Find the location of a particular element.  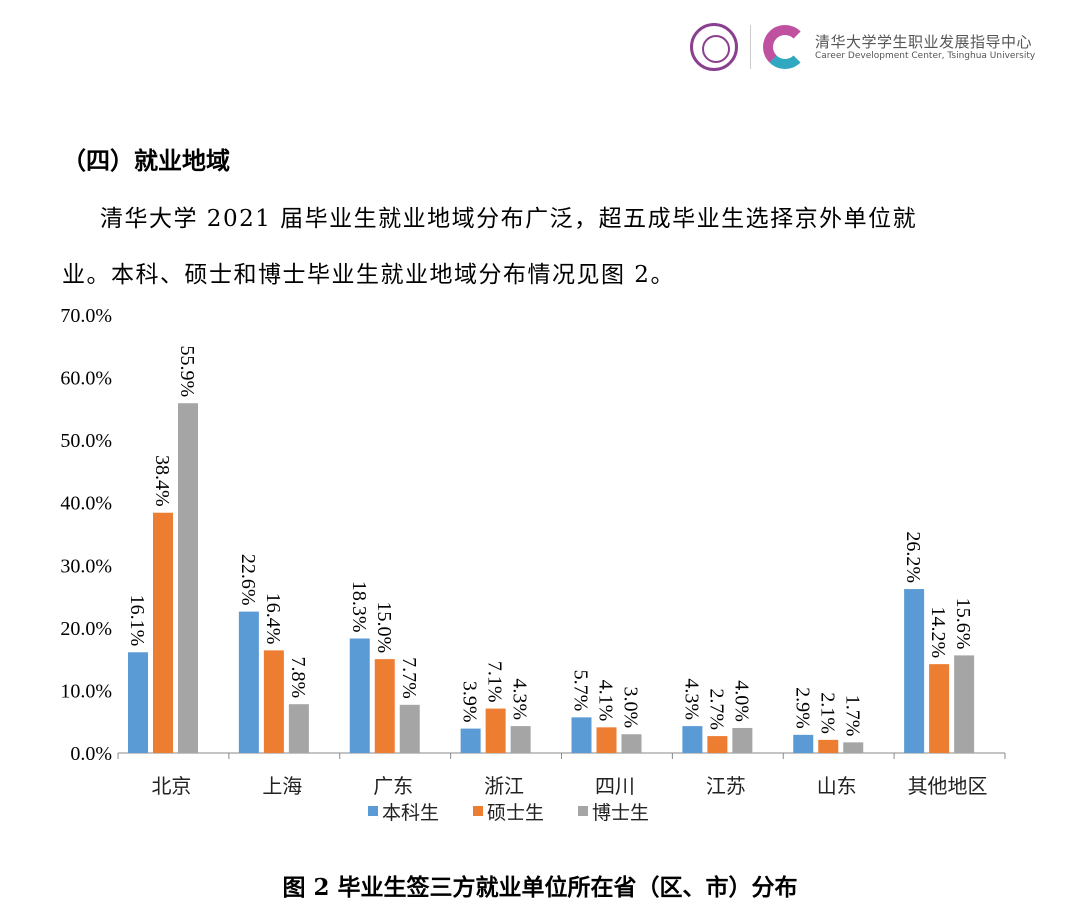

data-label: 26.2% is located at coordinates (913, 557).